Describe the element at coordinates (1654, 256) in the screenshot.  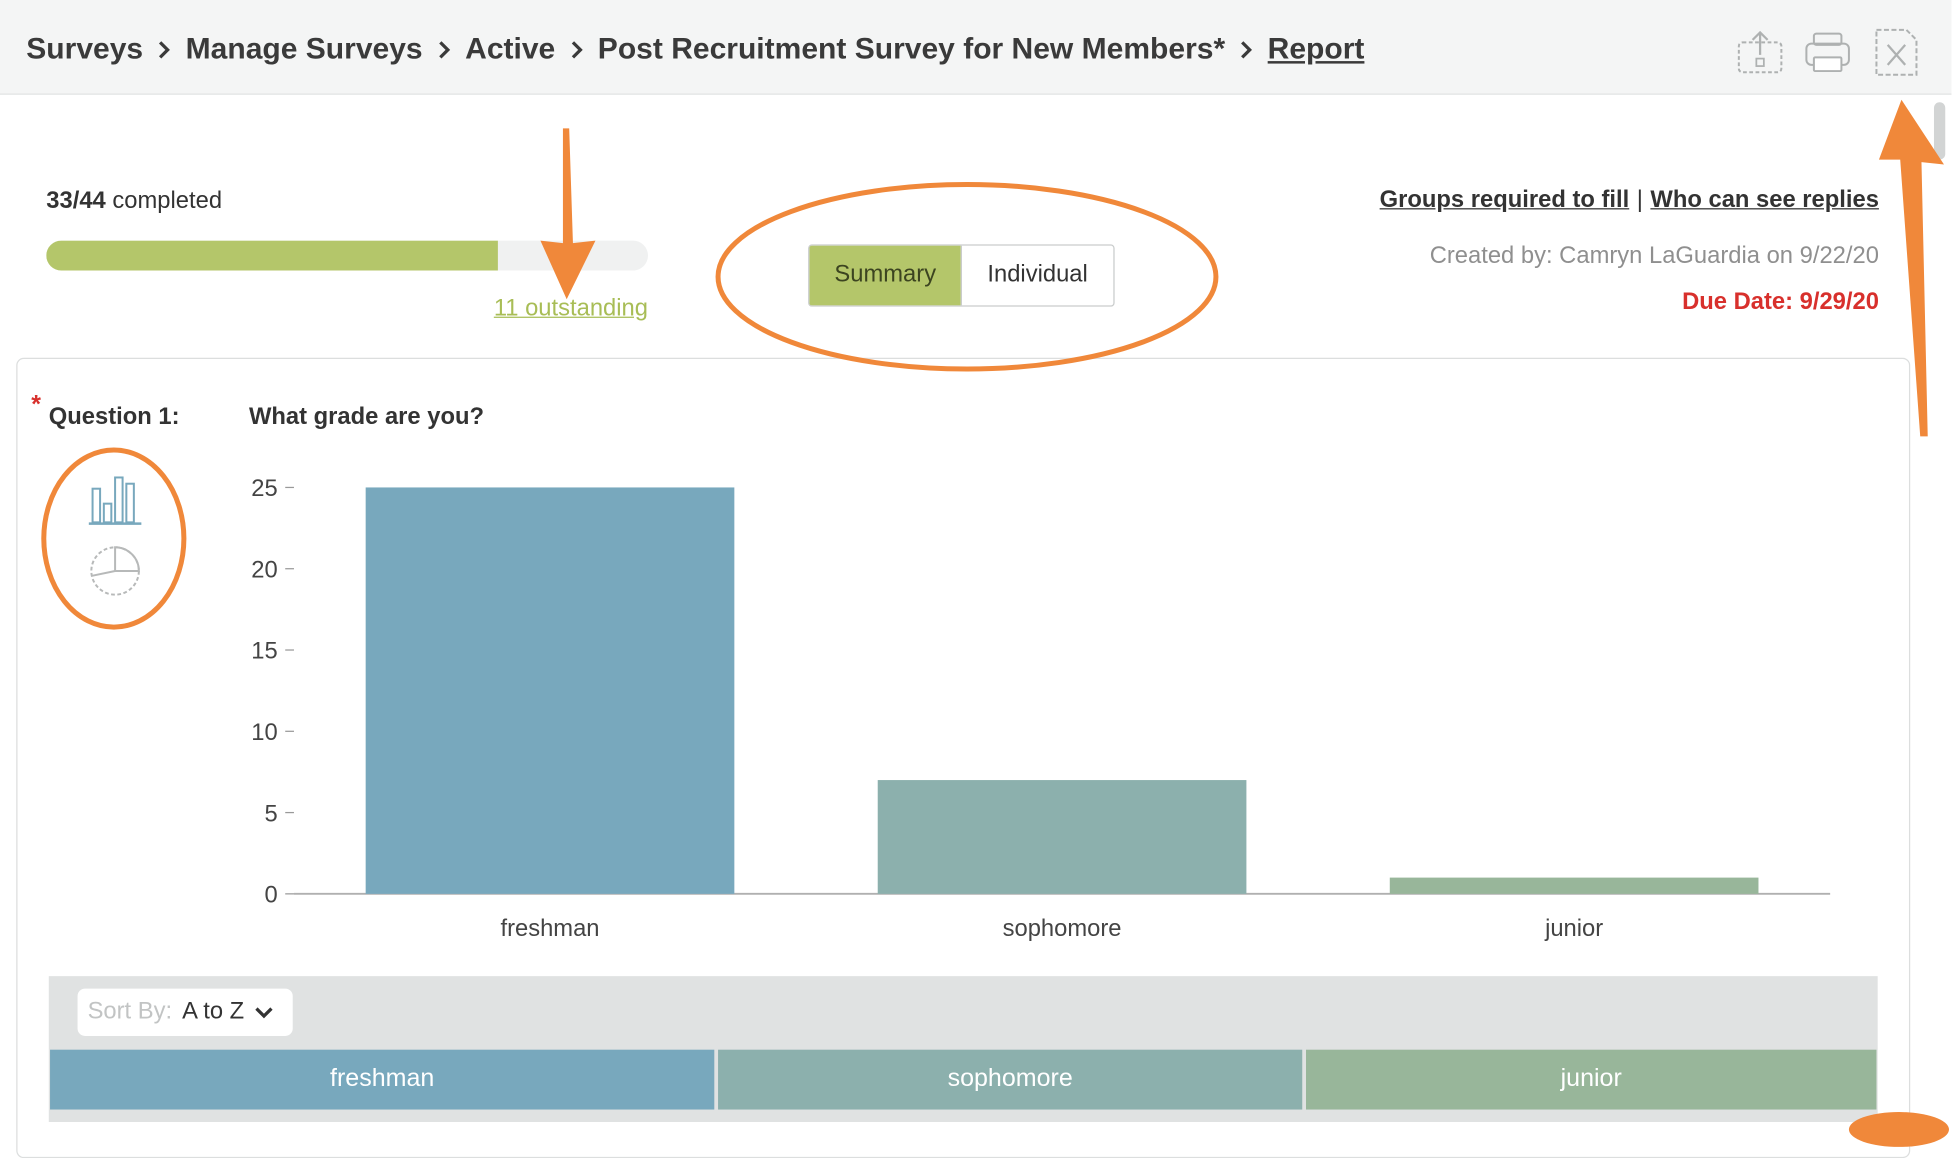
I see `created-by-text: Created by: Camryn LaGuardia on 9/22/20` at that location.